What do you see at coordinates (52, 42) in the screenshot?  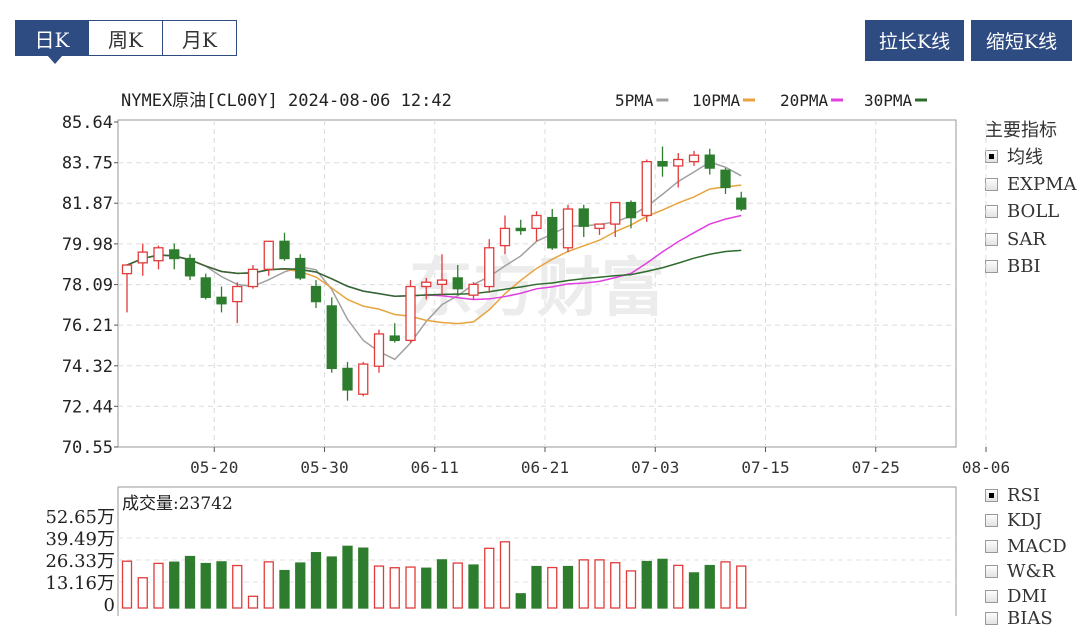 I see `tab-daily-k: 日K` at bounding box center [52, 42].